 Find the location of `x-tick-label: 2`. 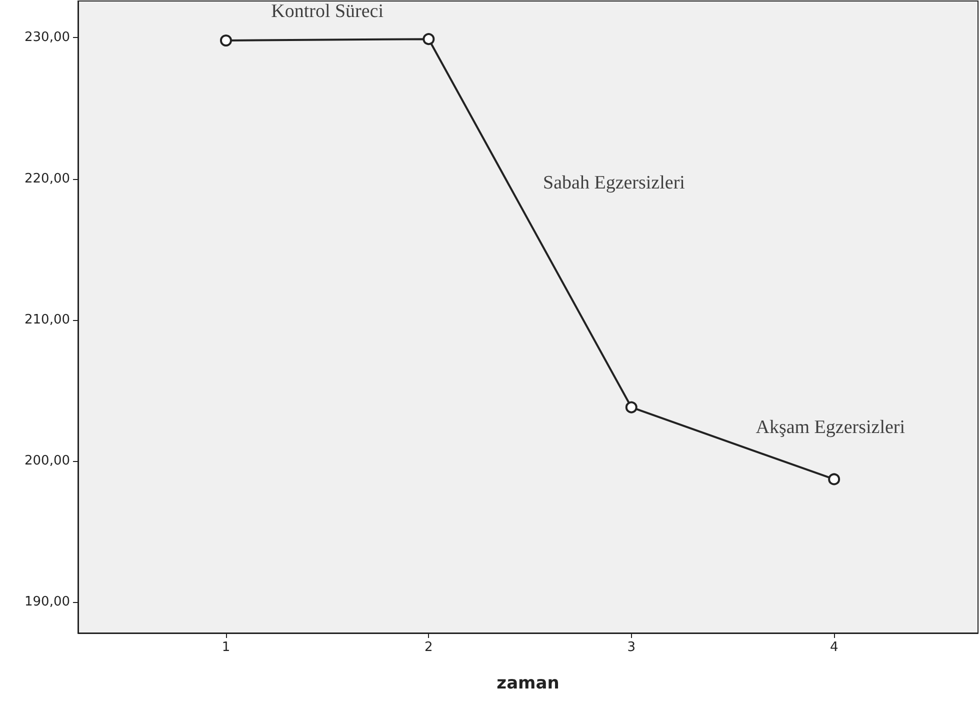

x-tick-label: 2 is located at coordinates (428, 647).